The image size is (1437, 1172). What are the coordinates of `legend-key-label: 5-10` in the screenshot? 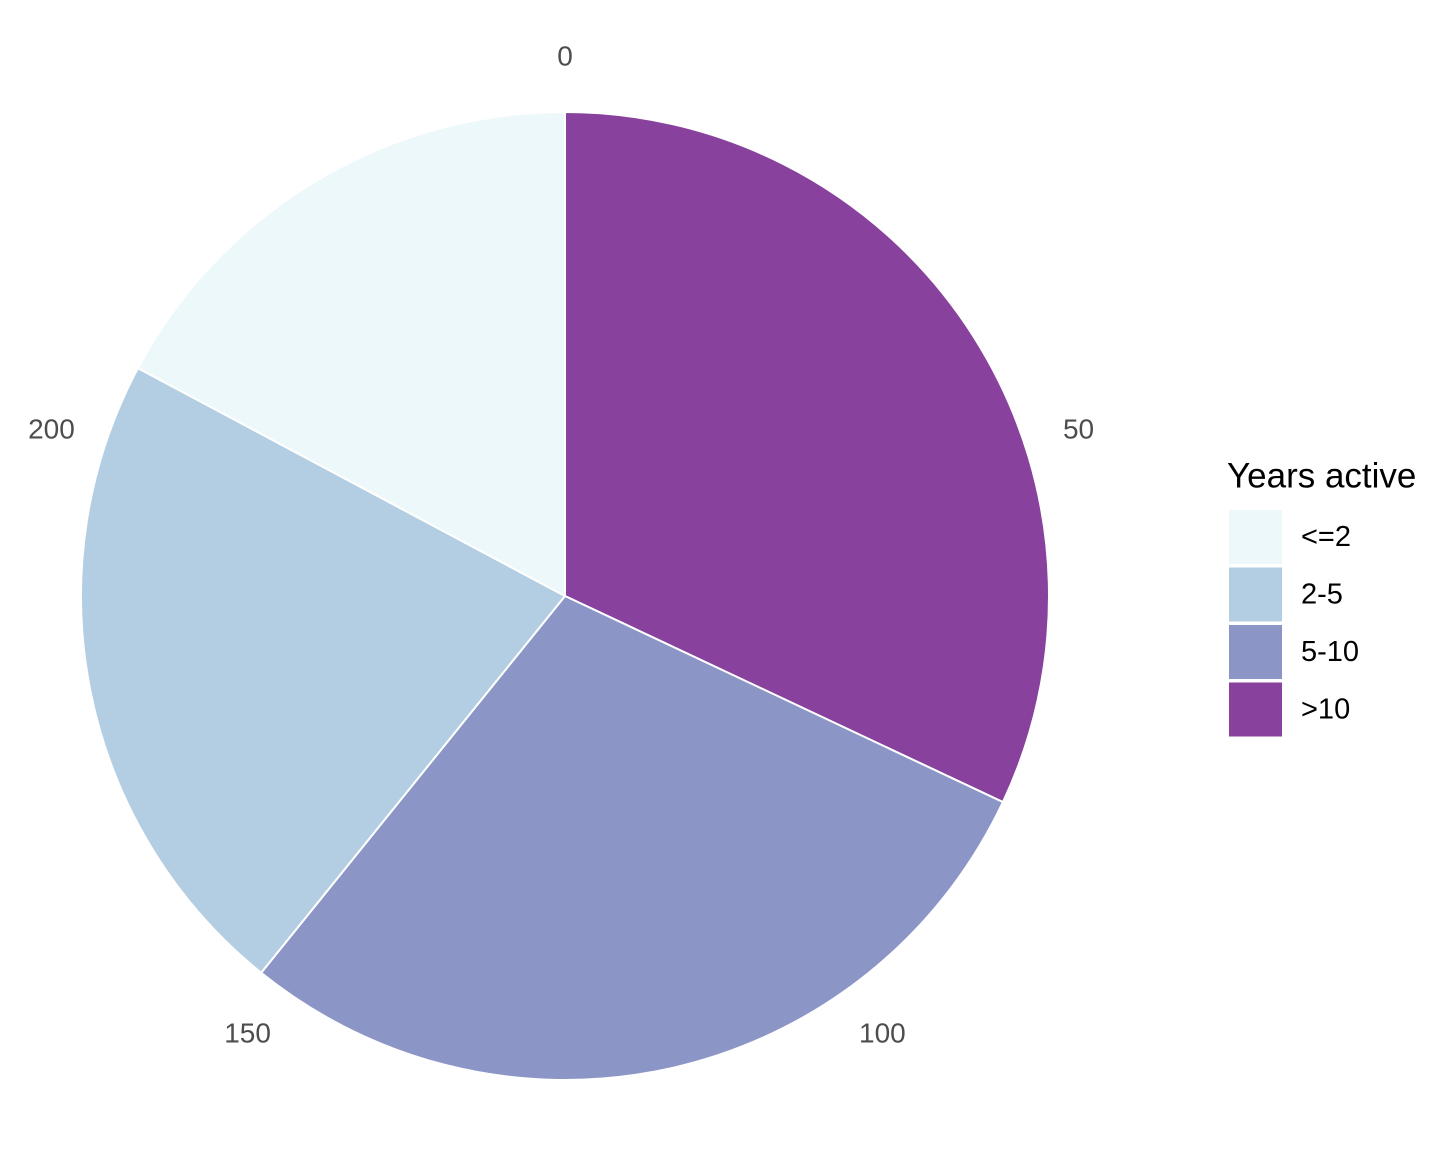 It's located at (1330, 652).